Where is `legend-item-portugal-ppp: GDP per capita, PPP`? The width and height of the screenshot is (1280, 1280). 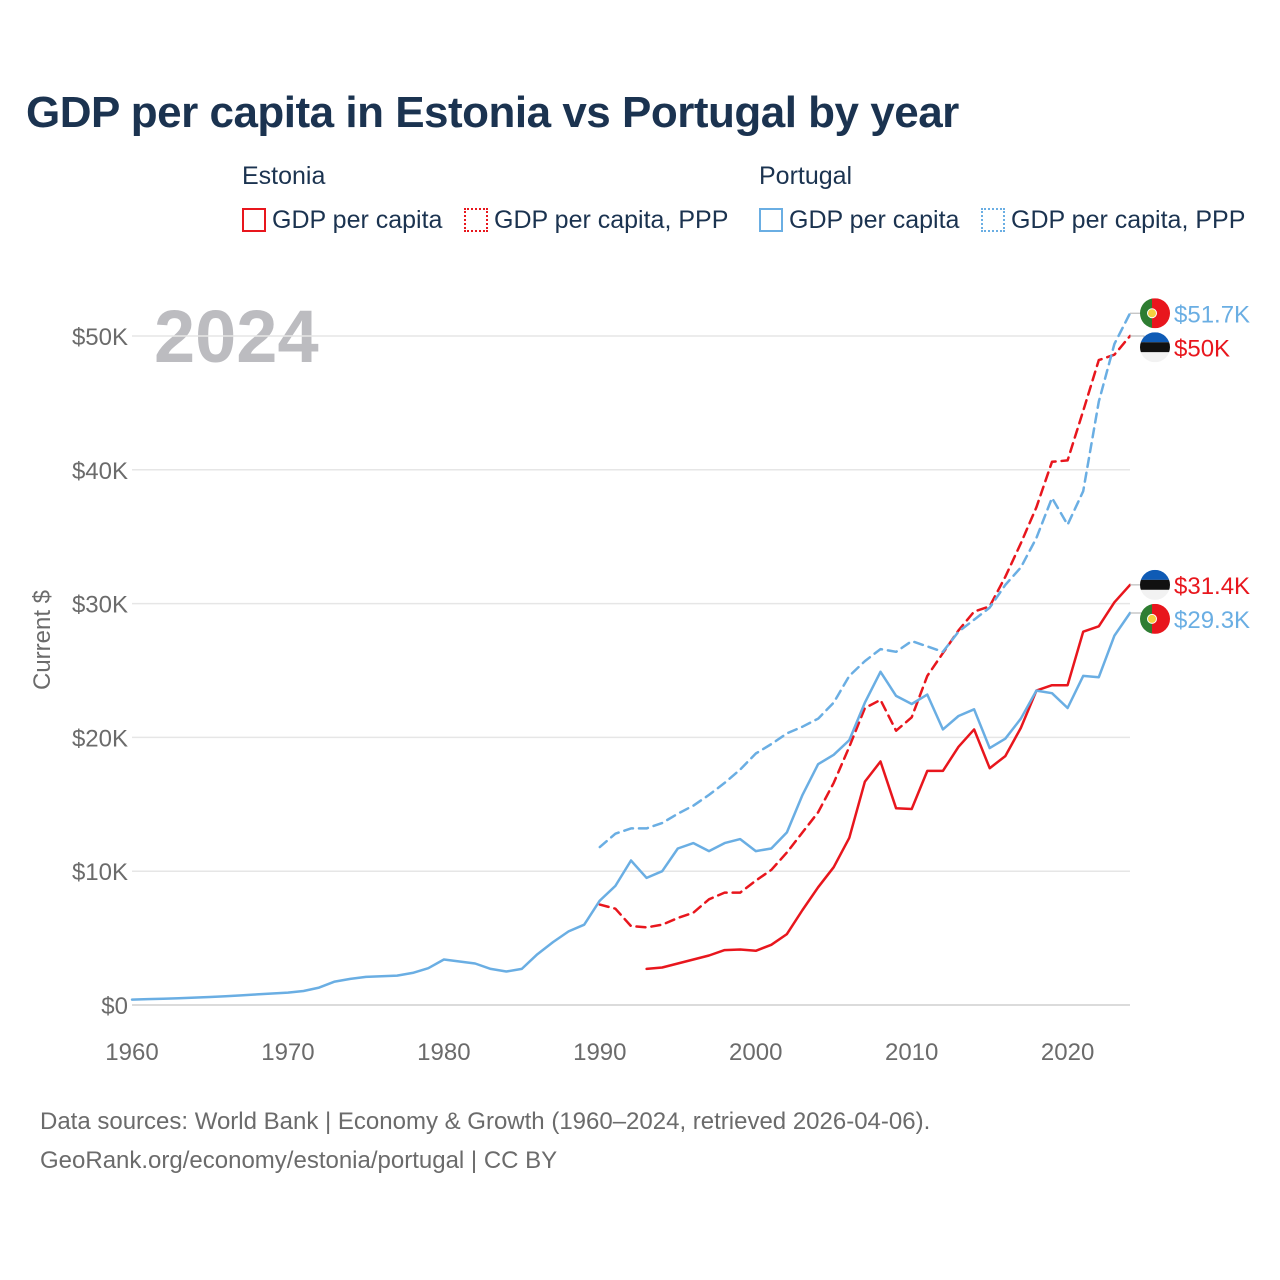
legend-item-portugal-ppp: GDP per capita, PPP is located at coordinates (1113, 220).